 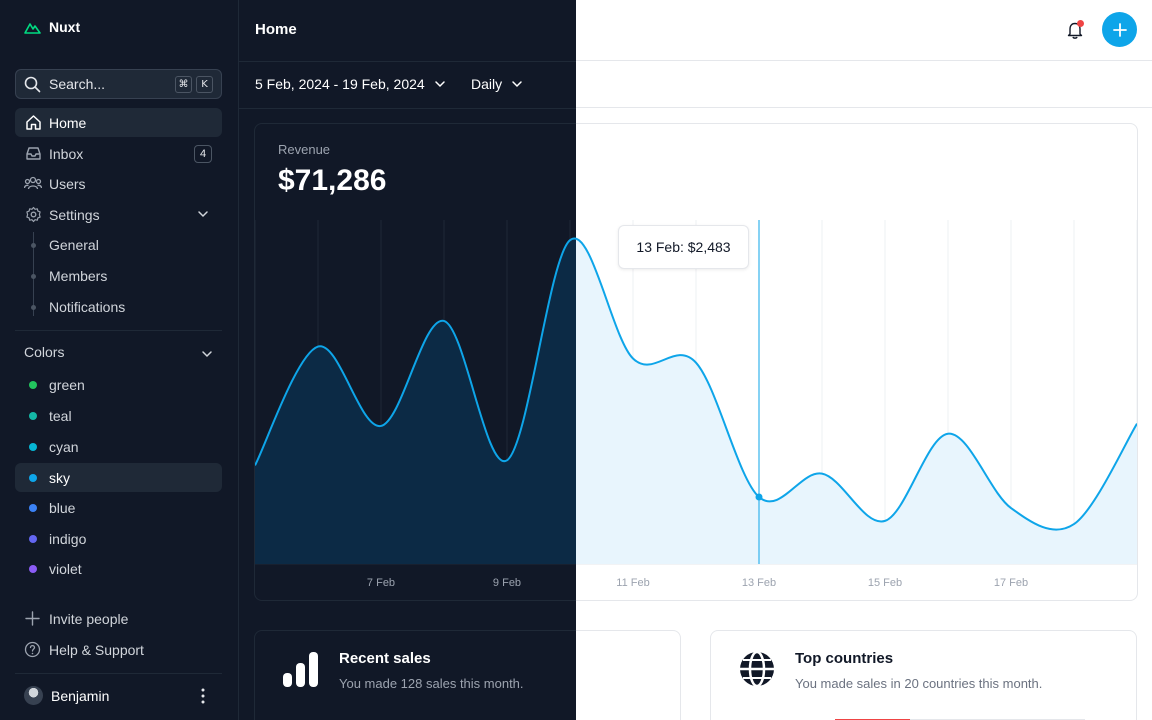 I want to click on brand: Nuxt, so click(x=52, y=27).